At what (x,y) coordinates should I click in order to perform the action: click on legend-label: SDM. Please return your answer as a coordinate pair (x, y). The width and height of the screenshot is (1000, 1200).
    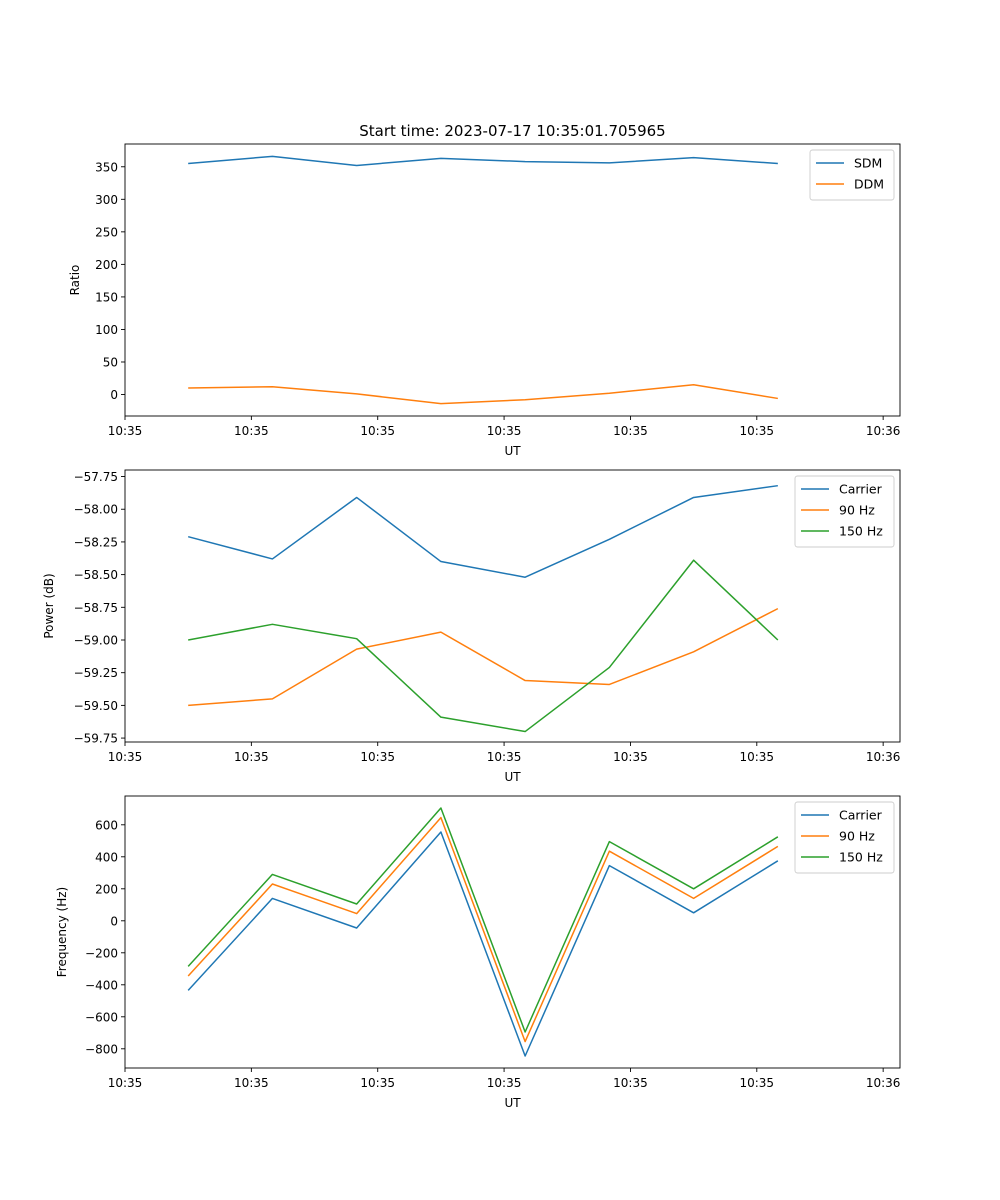
    Looking at the image, I should click on (868, 163).